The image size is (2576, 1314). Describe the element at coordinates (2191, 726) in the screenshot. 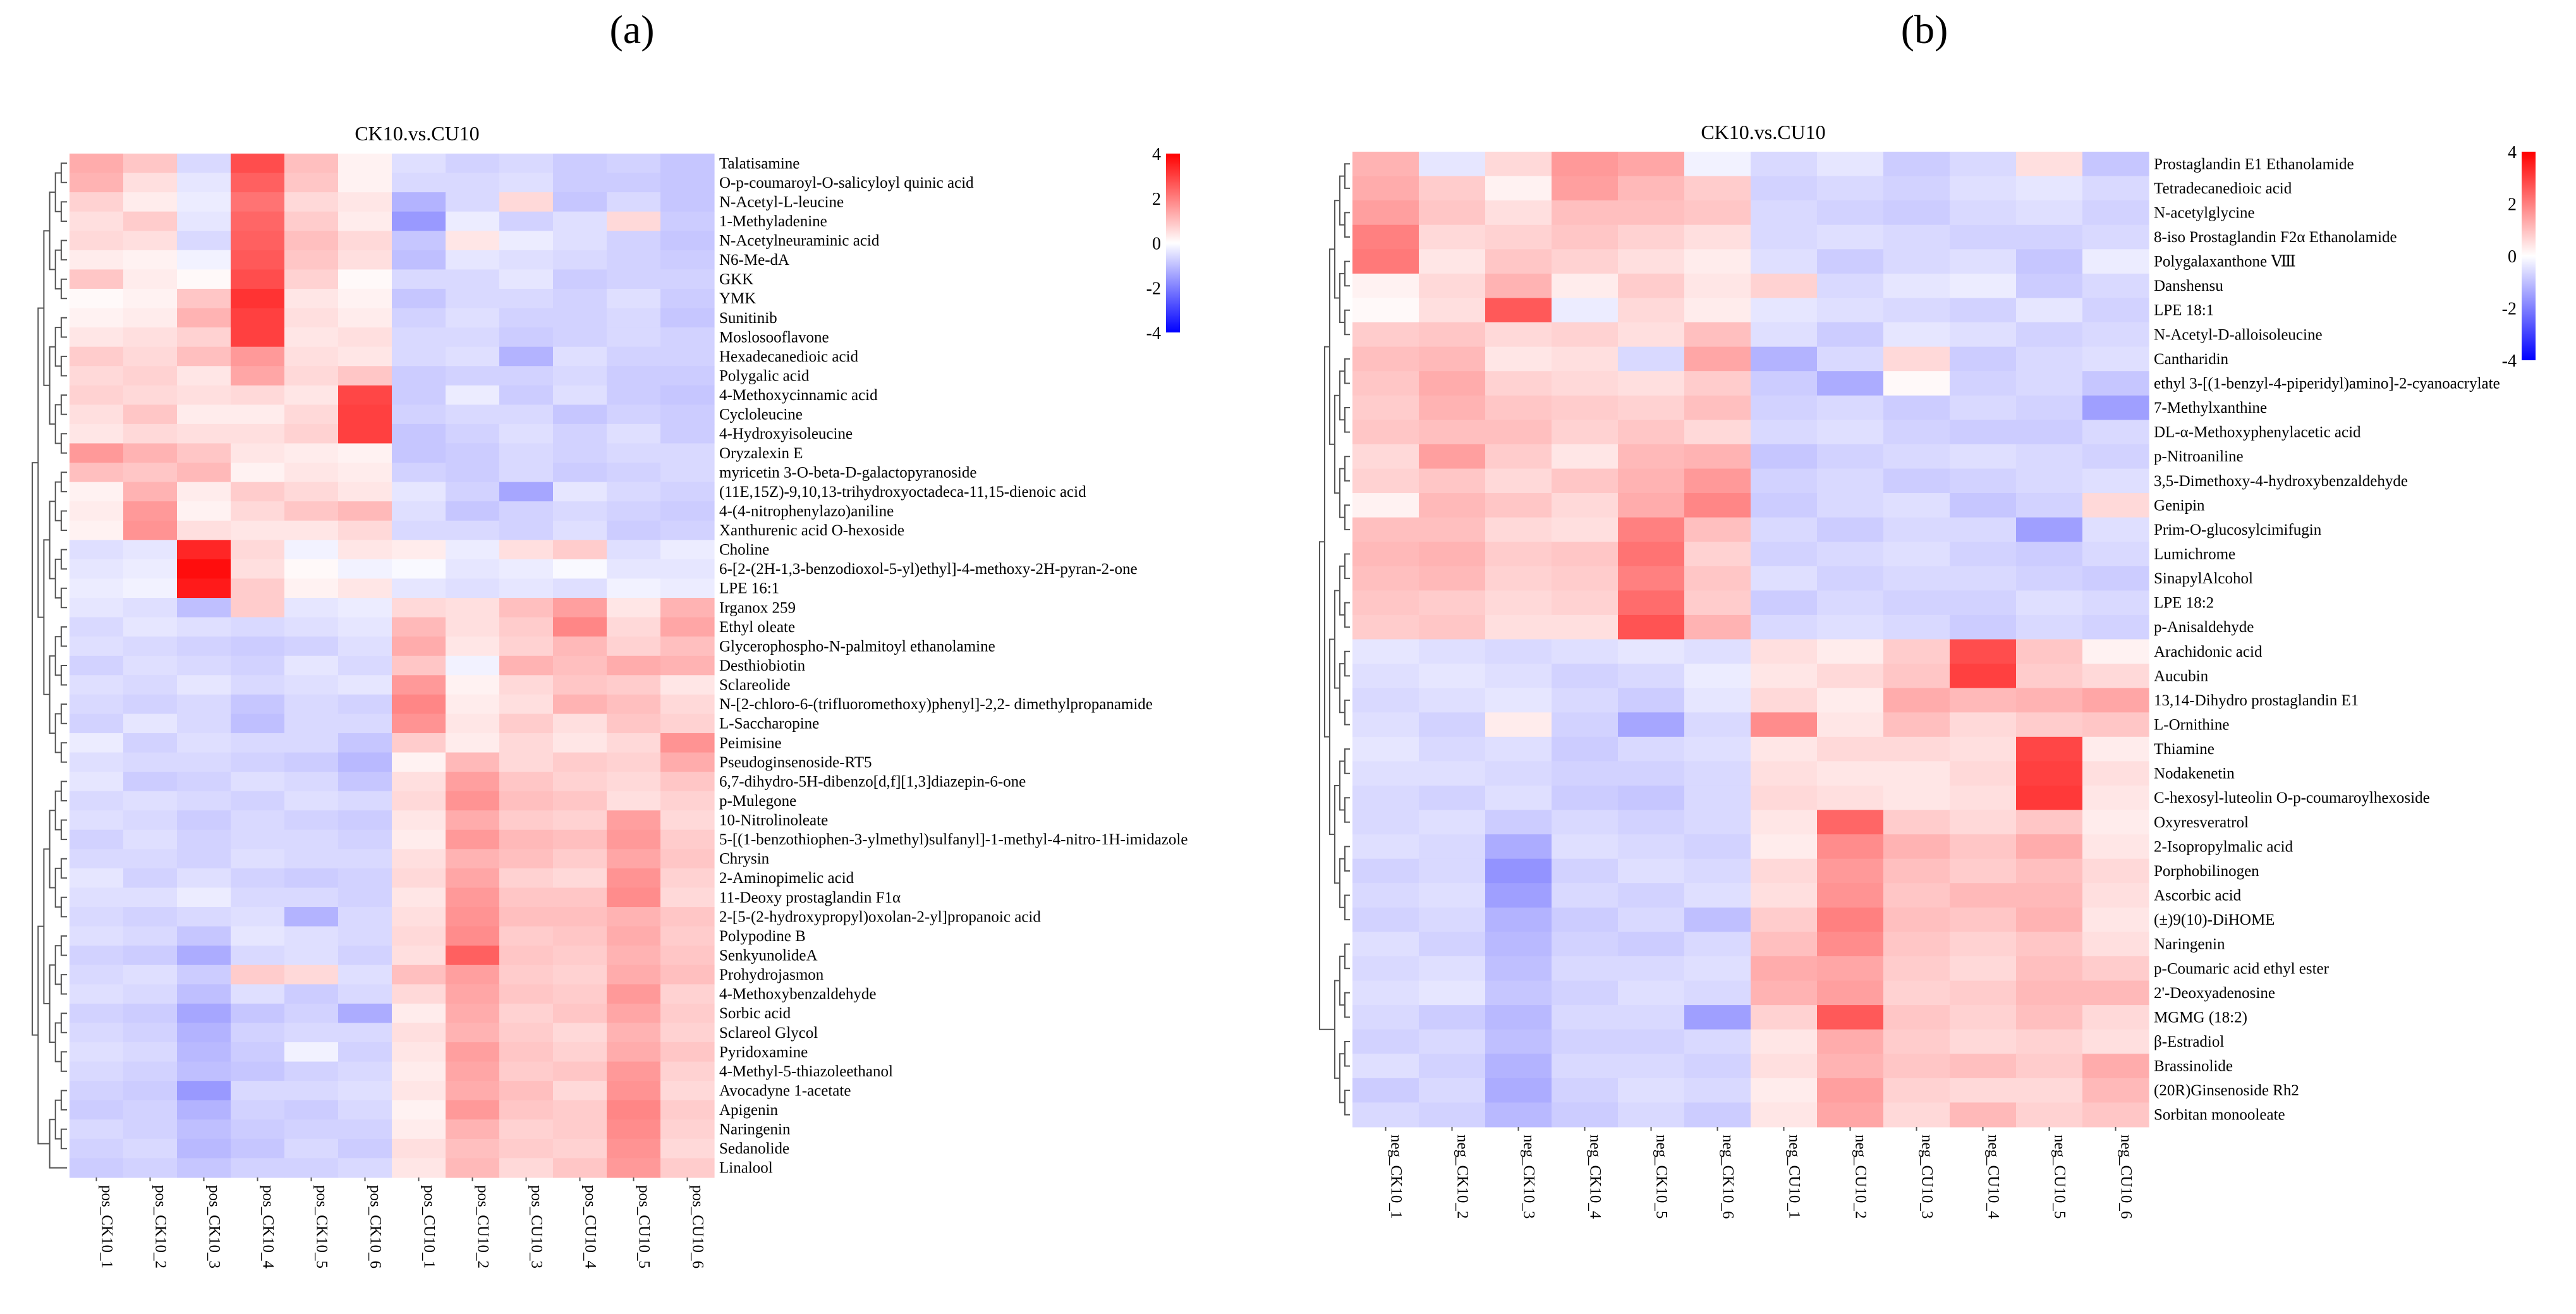

I see `row-label: L-Ornithine` at that location.